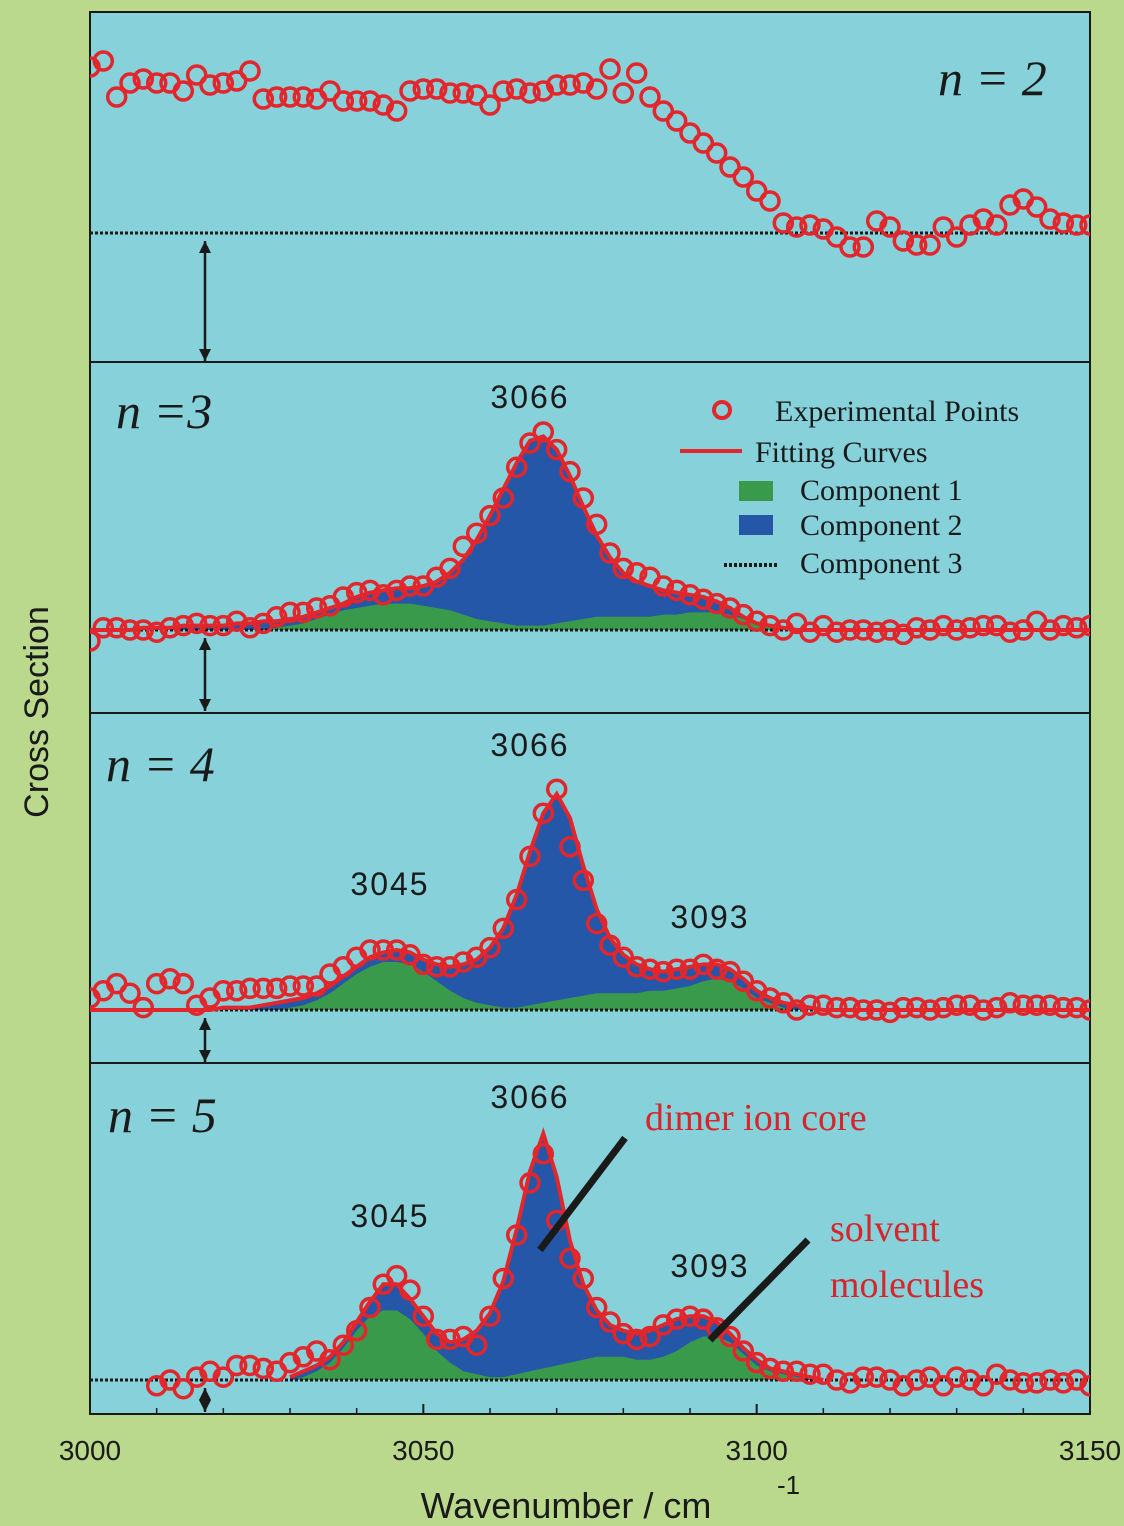  I want to click on panel-label: n = 4, so click(160, 764).